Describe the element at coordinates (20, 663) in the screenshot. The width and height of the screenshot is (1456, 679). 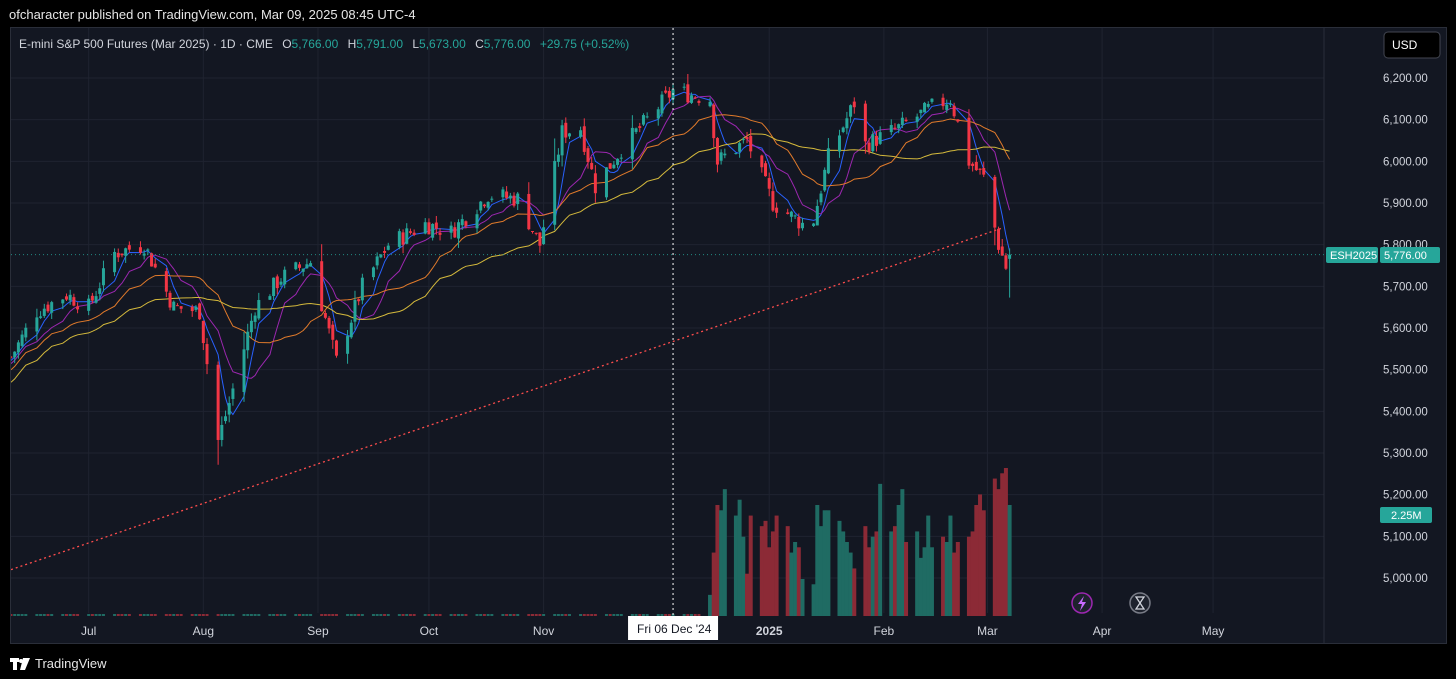
I see `tradingview-logo-icon` at that location.